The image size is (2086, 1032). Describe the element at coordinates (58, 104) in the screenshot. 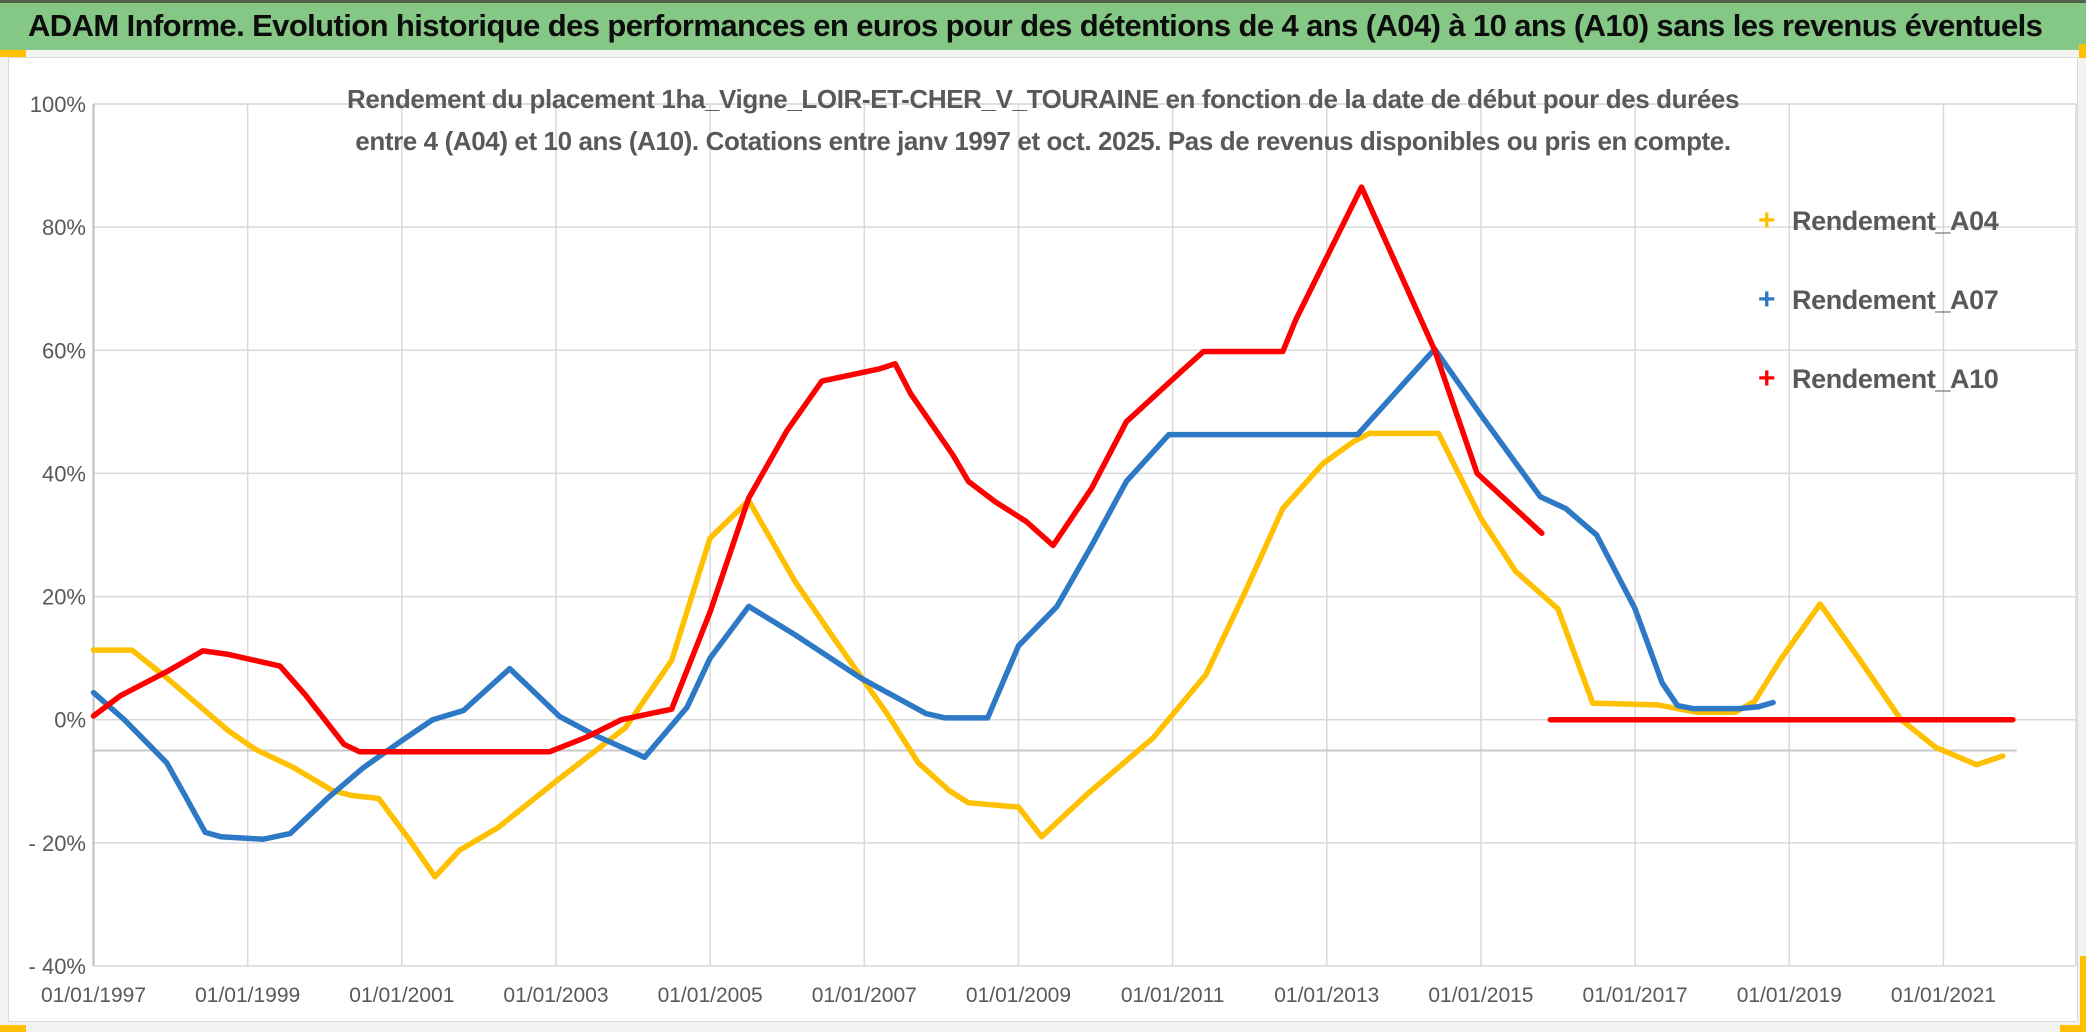

I see `y-tick-label: 100%` at that location.